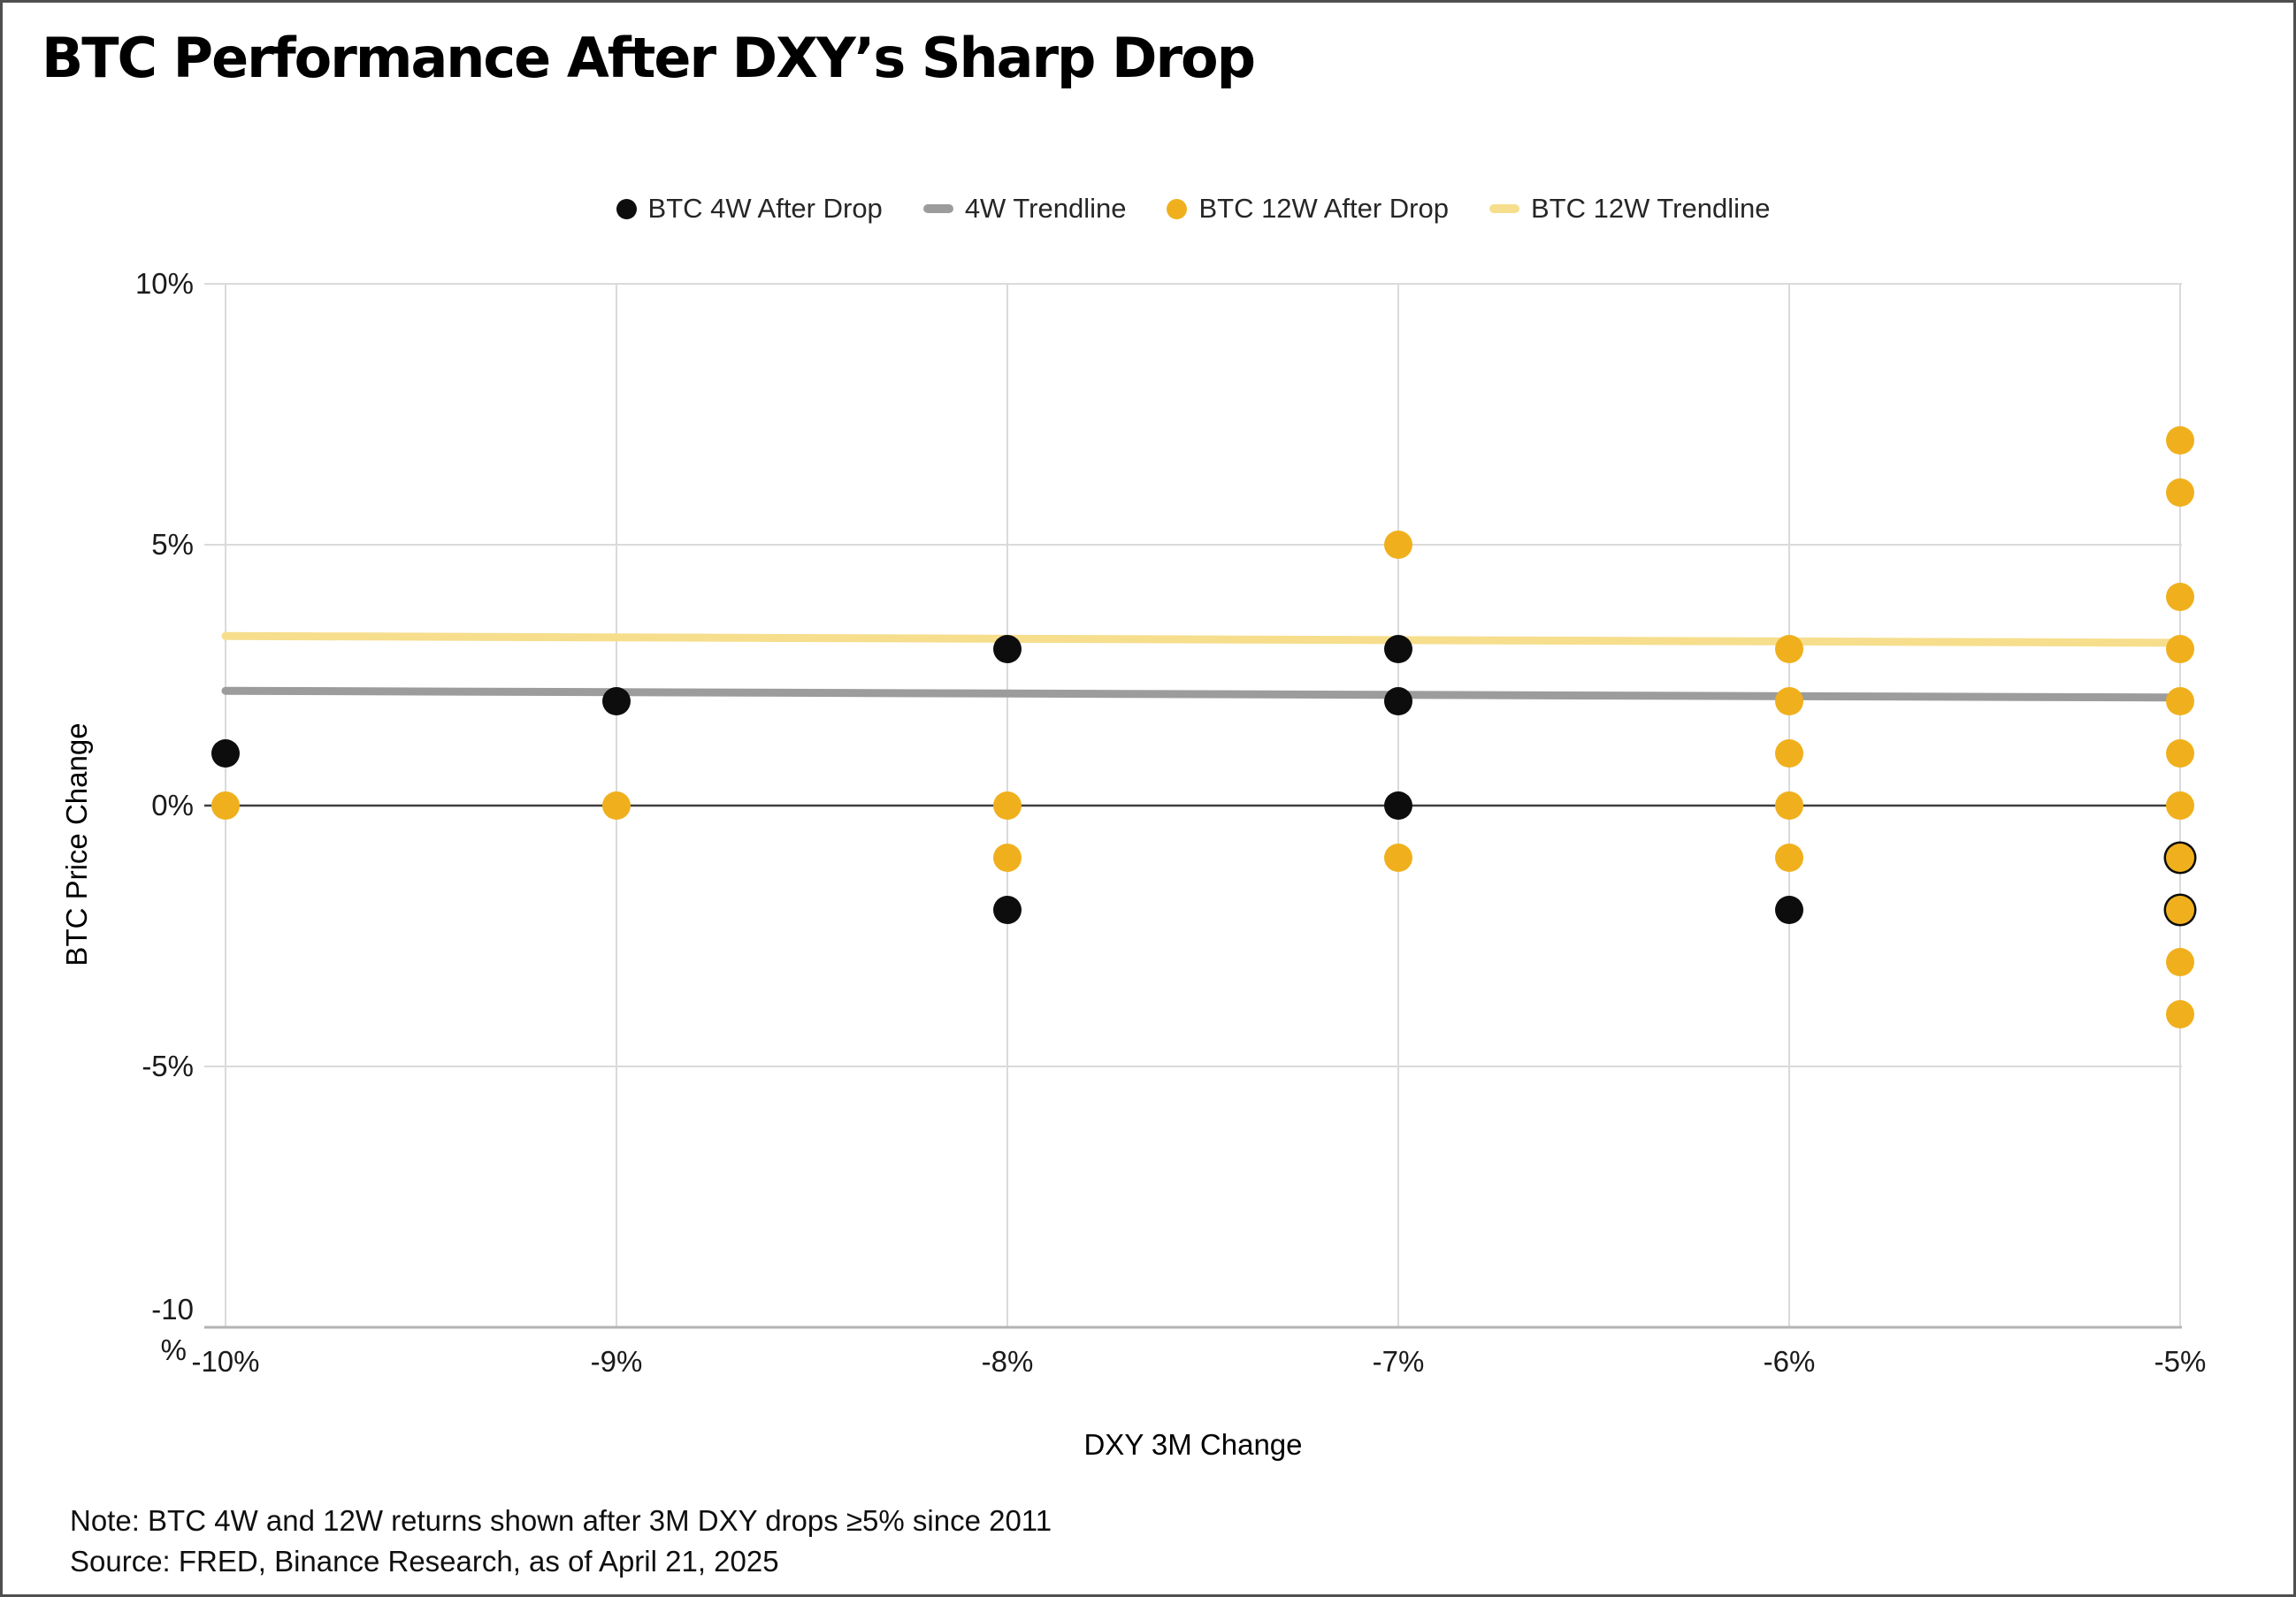 This screenshot has height=1597, width=2296. I want to click on y-tick-label: 10%, so click(164, 283).